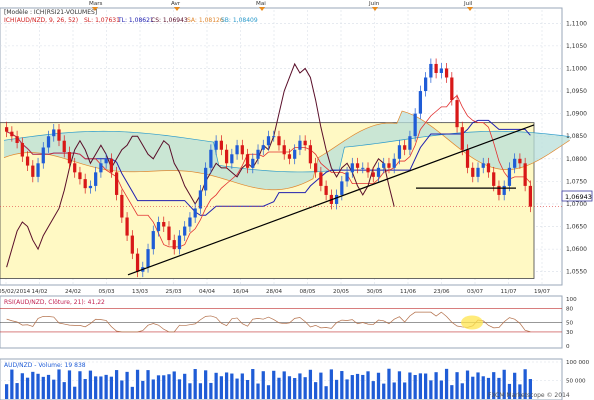 This screenshot has height=400, width=594. Describe the element at coordinates (176, 4) in the screenshot. I see `month-label: Avr` at that location.